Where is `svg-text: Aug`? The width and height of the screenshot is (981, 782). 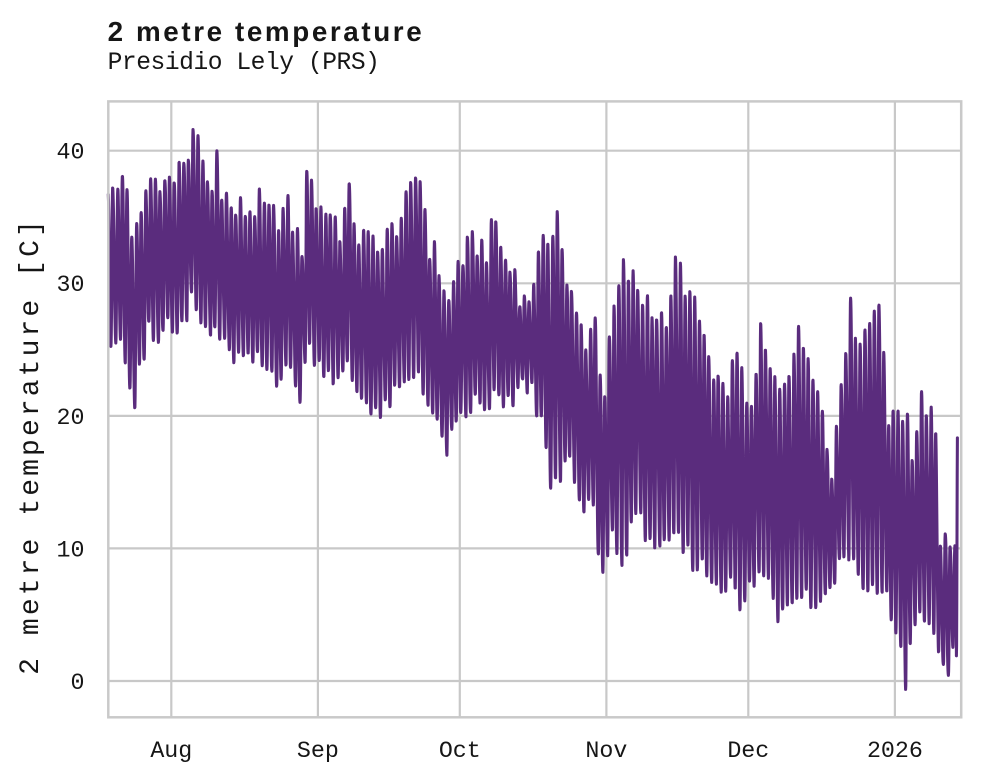 svg-text: Aug is located at coordinates (171, 751).